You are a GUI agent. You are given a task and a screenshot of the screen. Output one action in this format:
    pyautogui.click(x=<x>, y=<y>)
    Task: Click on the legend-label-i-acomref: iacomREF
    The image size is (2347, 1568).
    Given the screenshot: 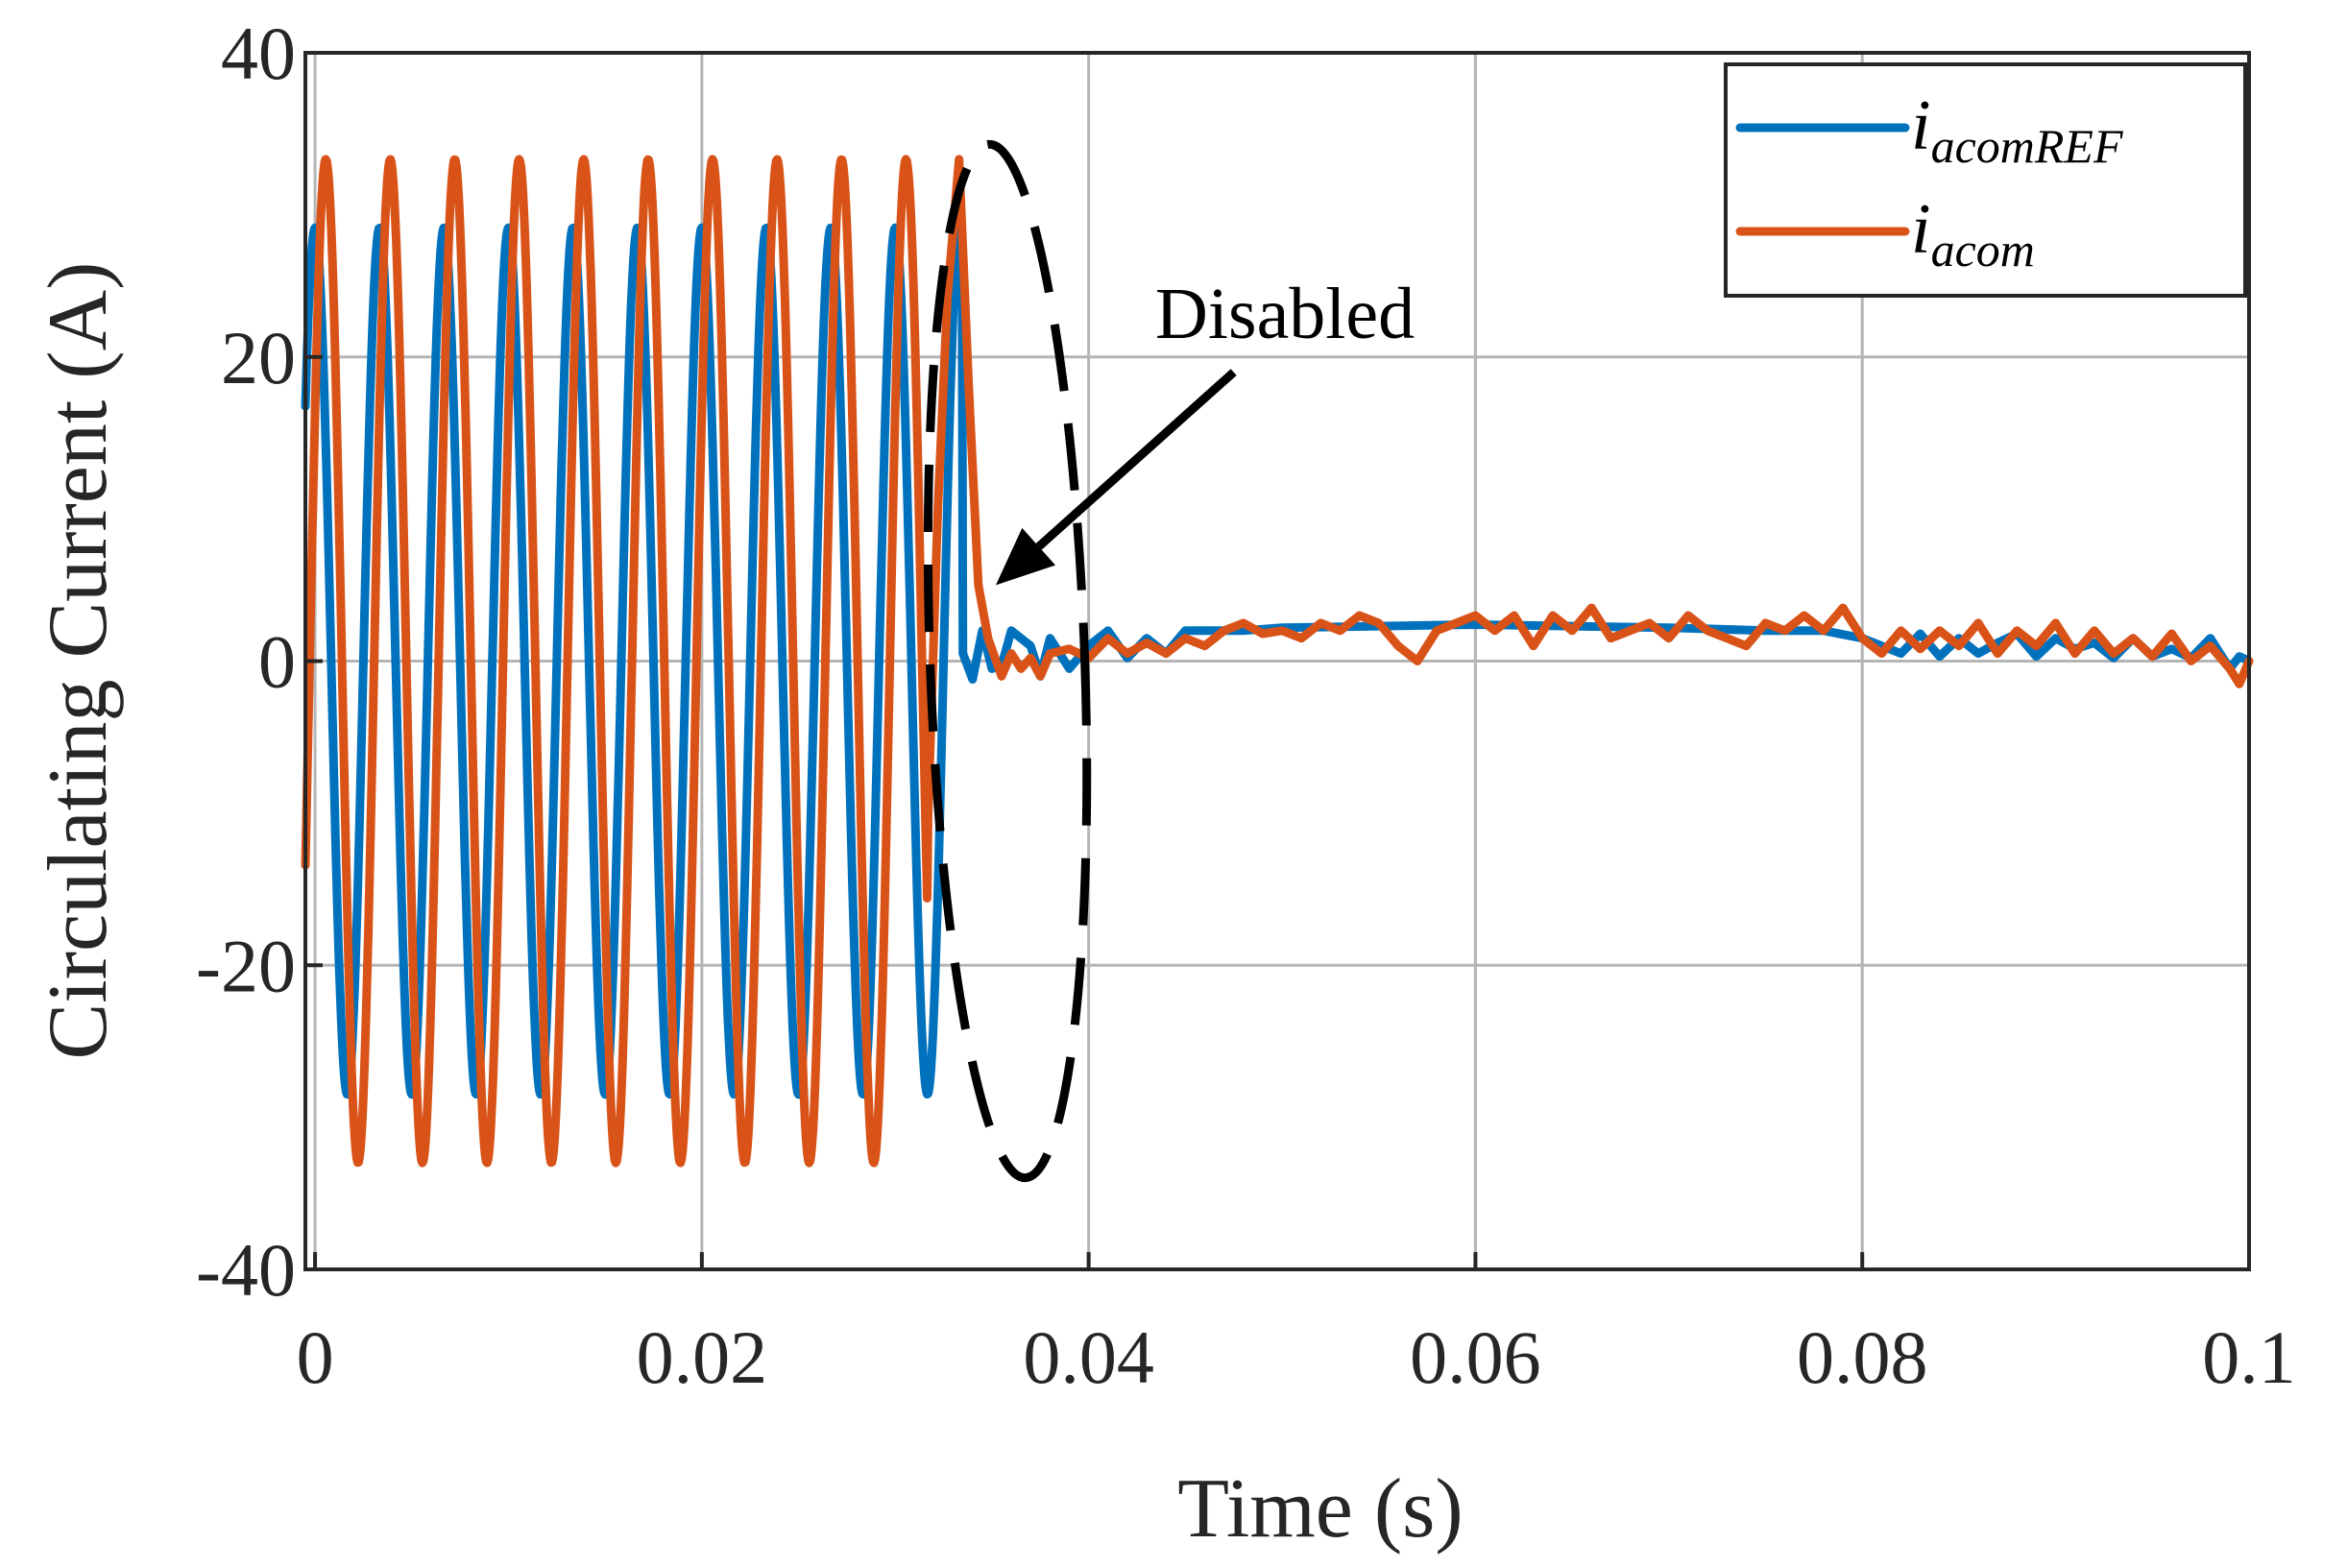 What is the action you would take?
    pyautogui.click(x=2017, y=129)
    